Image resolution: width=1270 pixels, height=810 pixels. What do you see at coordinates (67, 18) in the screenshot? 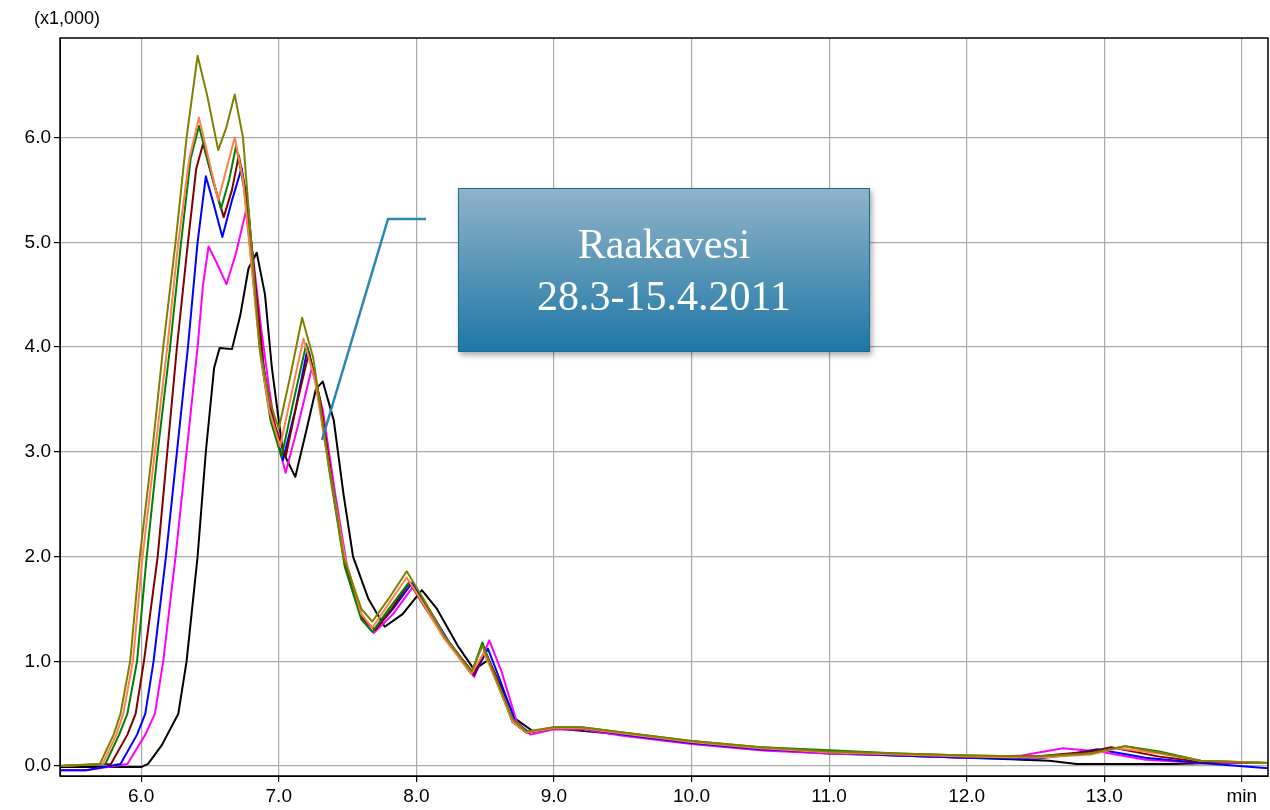
I see `y-axis-title: (x1,000)` at bounding box center [67, 18].